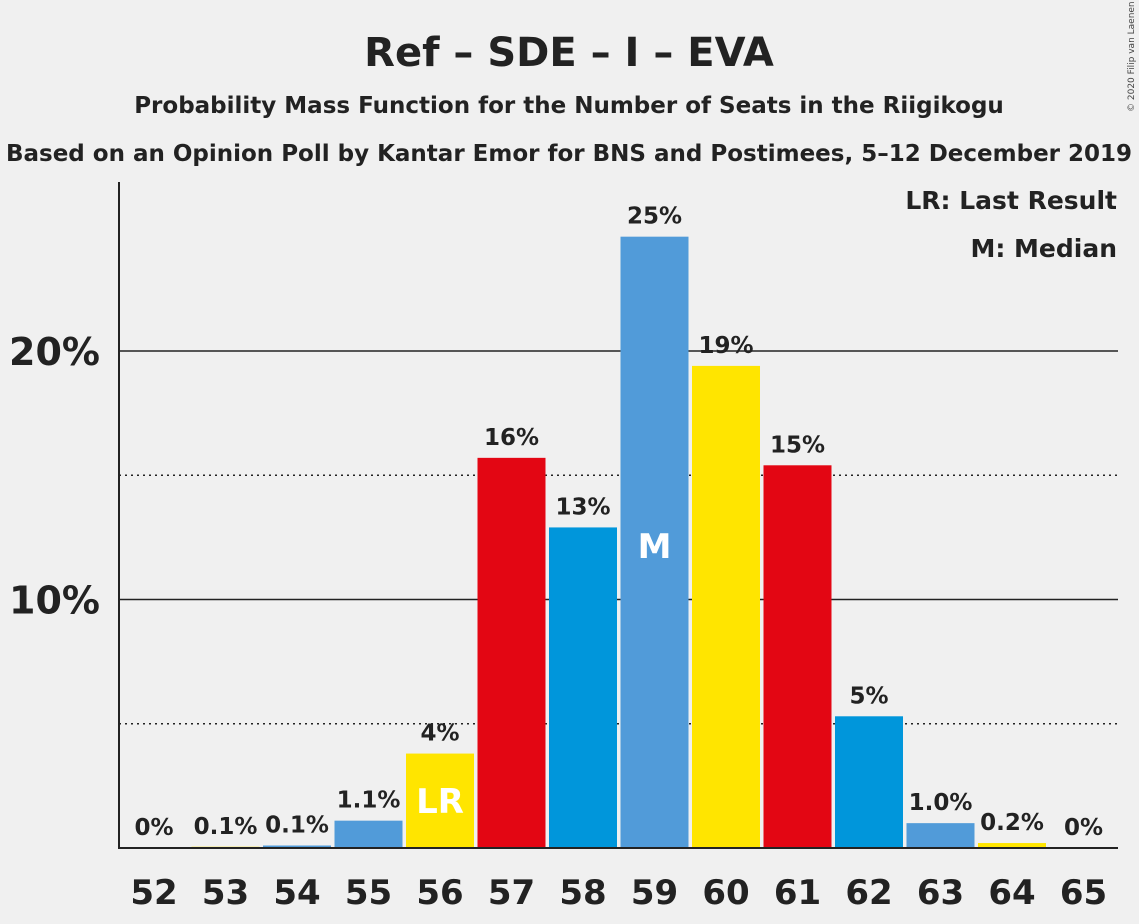  I want to click on x-tick-label: 56, so click(439, 893).